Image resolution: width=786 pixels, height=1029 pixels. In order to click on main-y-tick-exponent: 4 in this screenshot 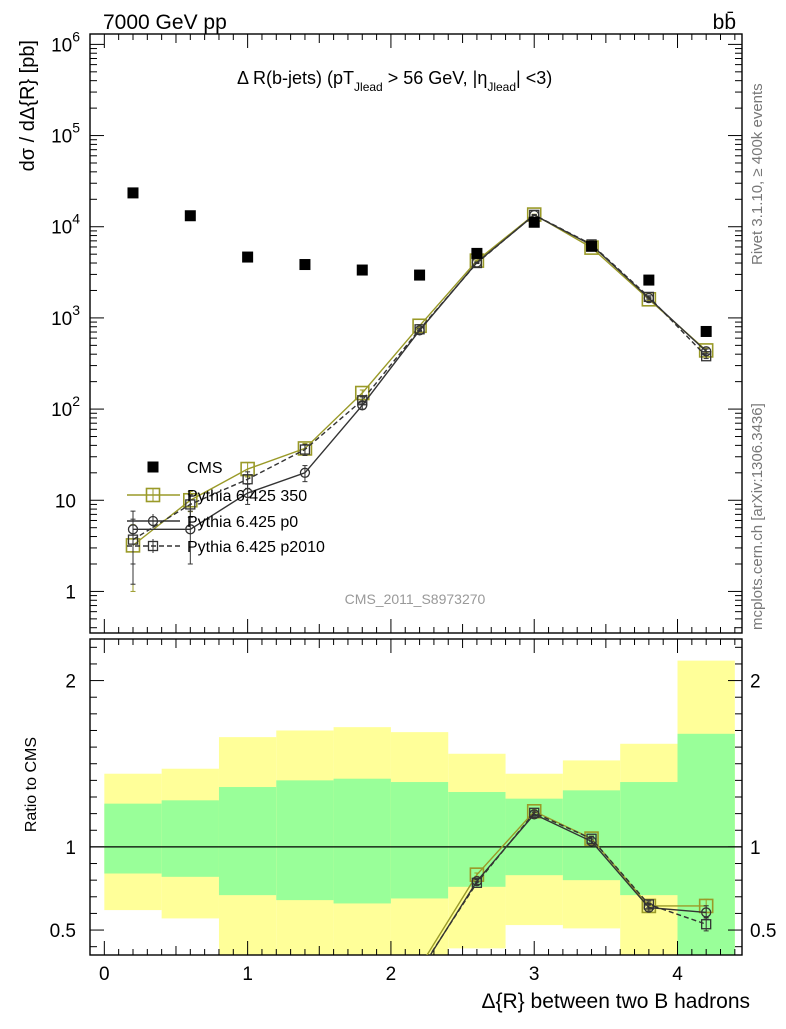, I will do `click(76, 219)`.